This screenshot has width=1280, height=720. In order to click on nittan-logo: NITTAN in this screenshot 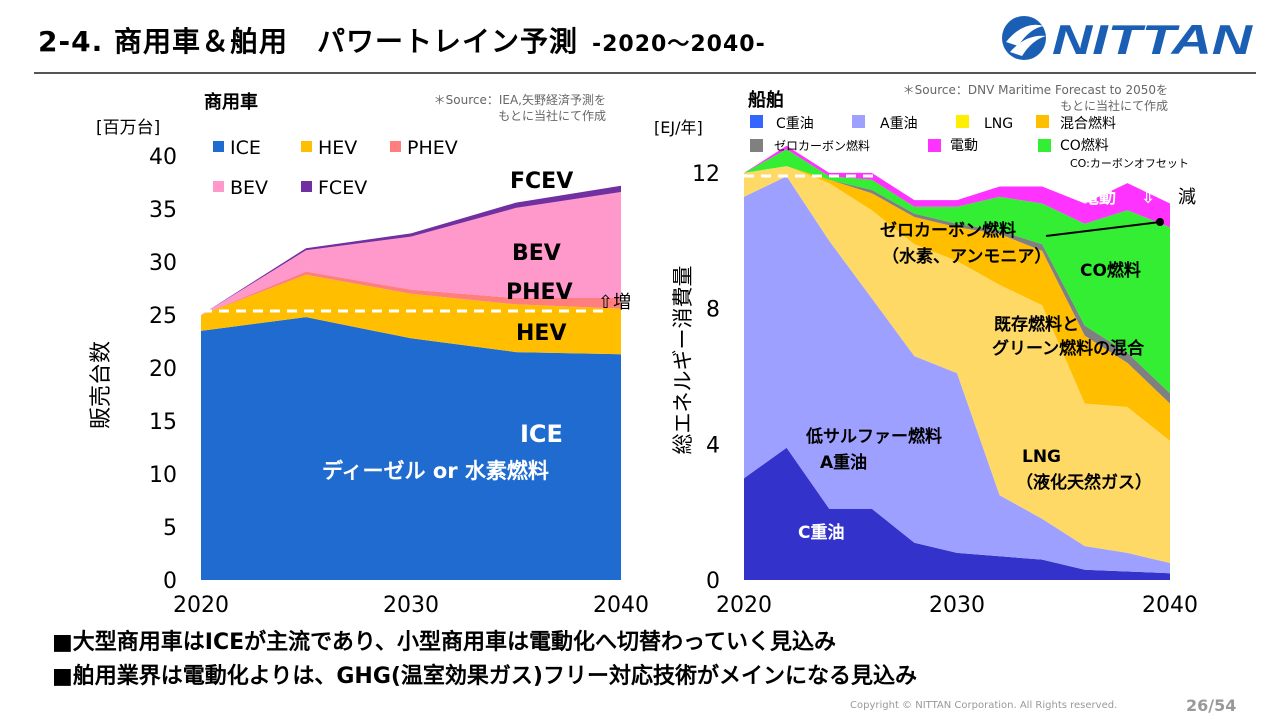, I will do `click(1128, 39)`.